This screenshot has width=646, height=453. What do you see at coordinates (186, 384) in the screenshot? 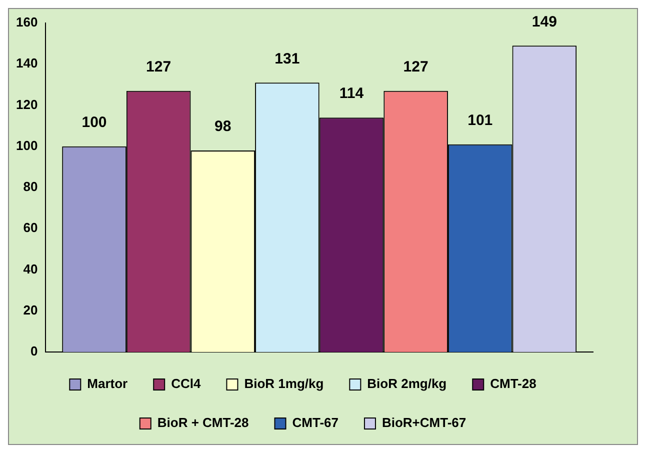
I see `legend-label: CCl4` at bounding box center [186, 384].